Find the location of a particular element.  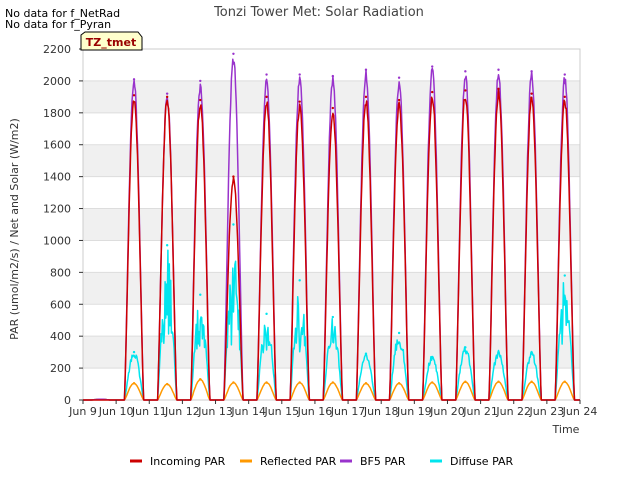

station-badge: TZ_tmet is located at coordinates (111, 41).